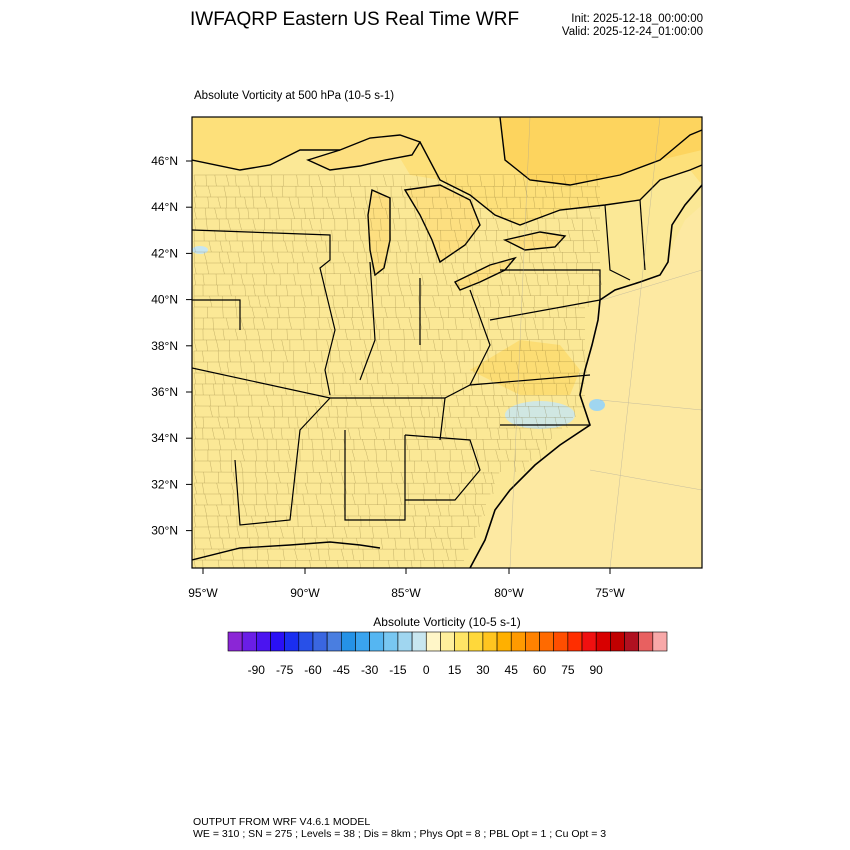 This screenshot has height=850, width=850. Describe the element at coordinates (605, 342) in the screenshot. I see `graticule` at that location.